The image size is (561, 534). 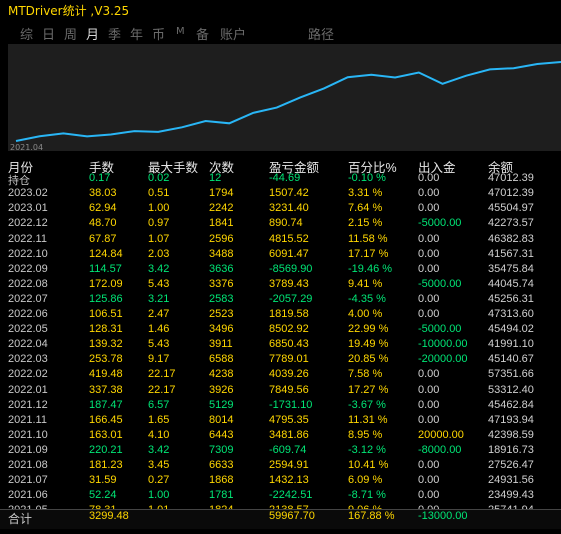 What do you see at coordinates (221, 223) in the screenshot?
I see `cell-count: 1841` at bounding box center [221, 223].